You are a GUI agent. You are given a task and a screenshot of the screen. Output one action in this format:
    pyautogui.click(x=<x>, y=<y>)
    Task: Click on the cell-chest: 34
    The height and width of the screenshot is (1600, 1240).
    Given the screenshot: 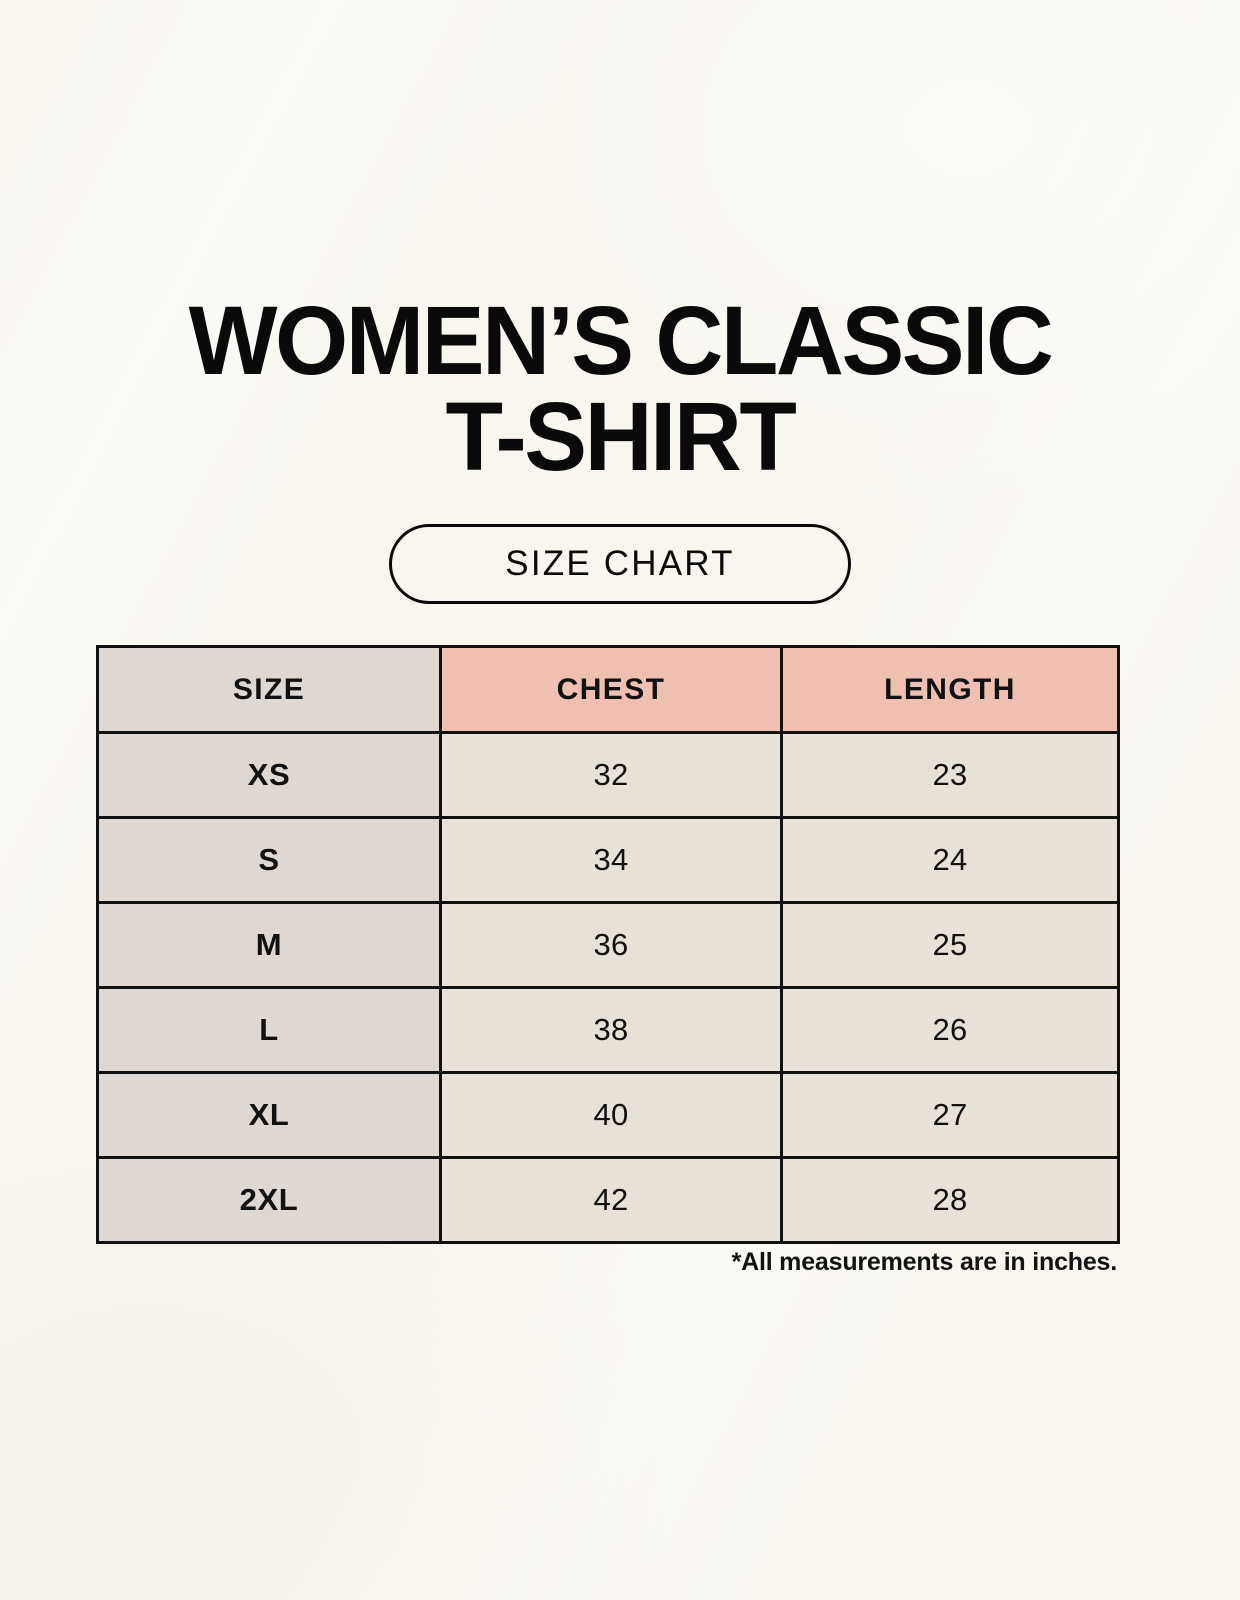 What is the action you would take?
    pyautogui.click(x=611, y=860)
    